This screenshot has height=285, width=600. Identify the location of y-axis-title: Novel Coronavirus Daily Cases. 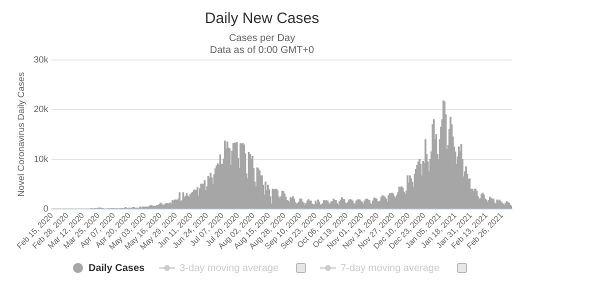
(21, 134).